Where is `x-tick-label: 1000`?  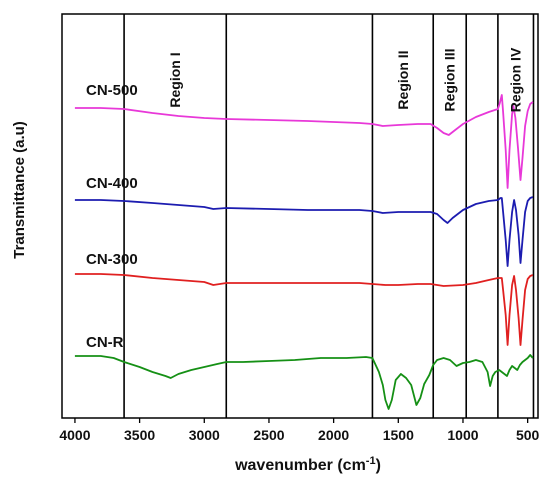
x-tick-label: 1000 is located at coordinates (462, 435).